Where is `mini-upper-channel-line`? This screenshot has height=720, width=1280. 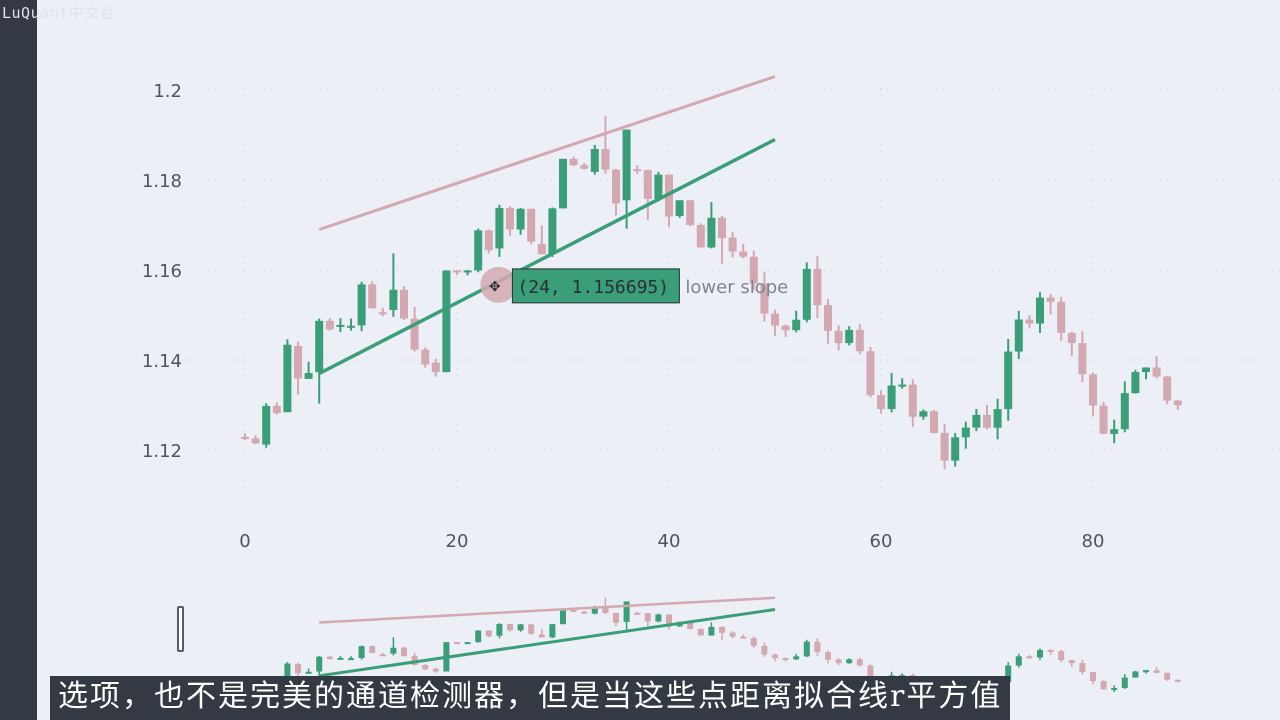
mini-upper-channel-line is located at coordinates (547, 610).